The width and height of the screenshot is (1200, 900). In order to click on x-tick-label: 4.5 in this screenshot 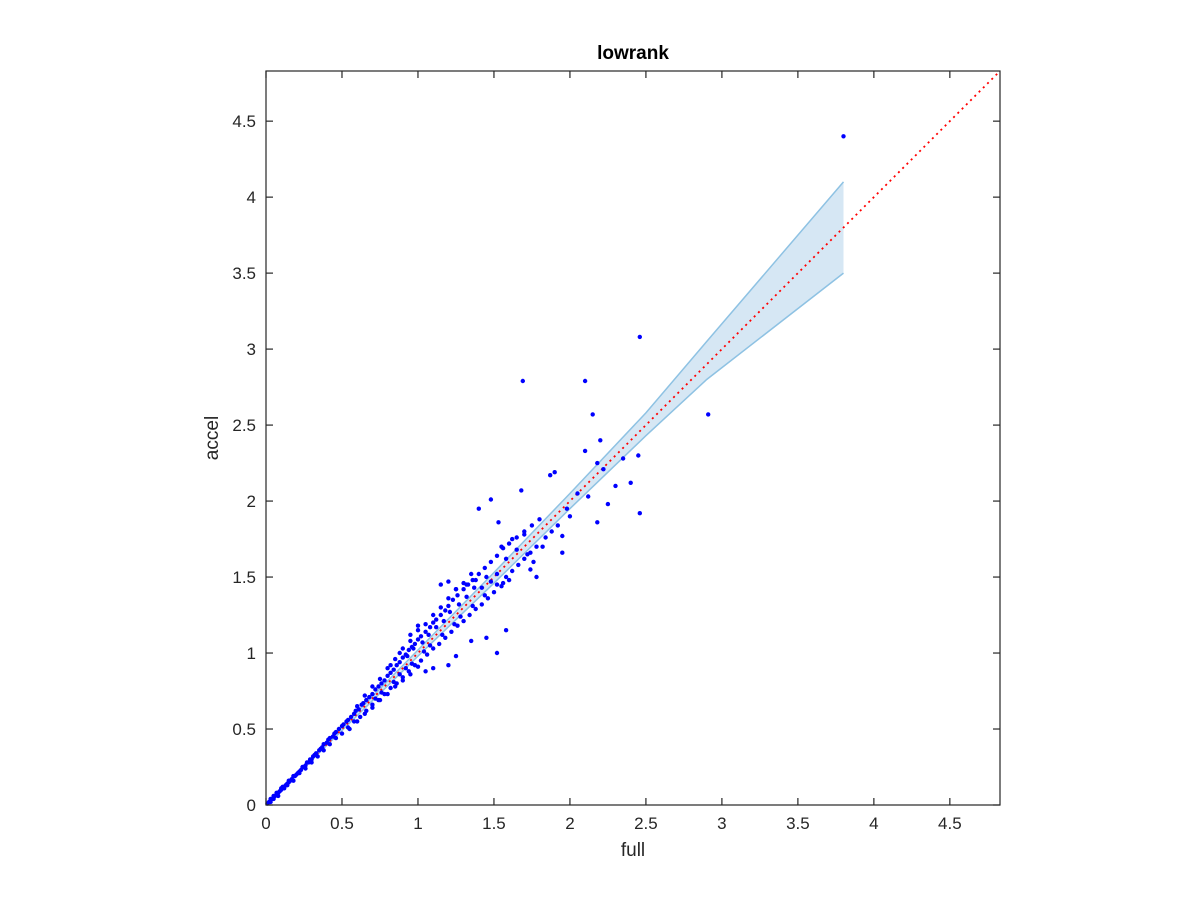, I will do `click(950, 823)`.